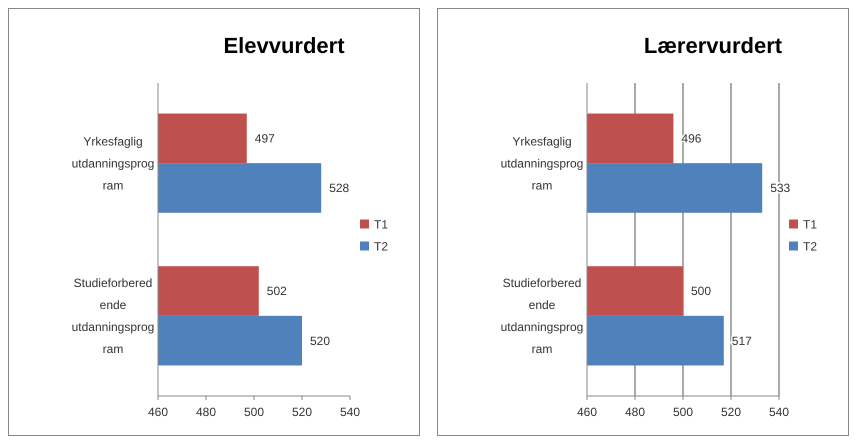  I want to click on data-label: 497, so click(265, 139).